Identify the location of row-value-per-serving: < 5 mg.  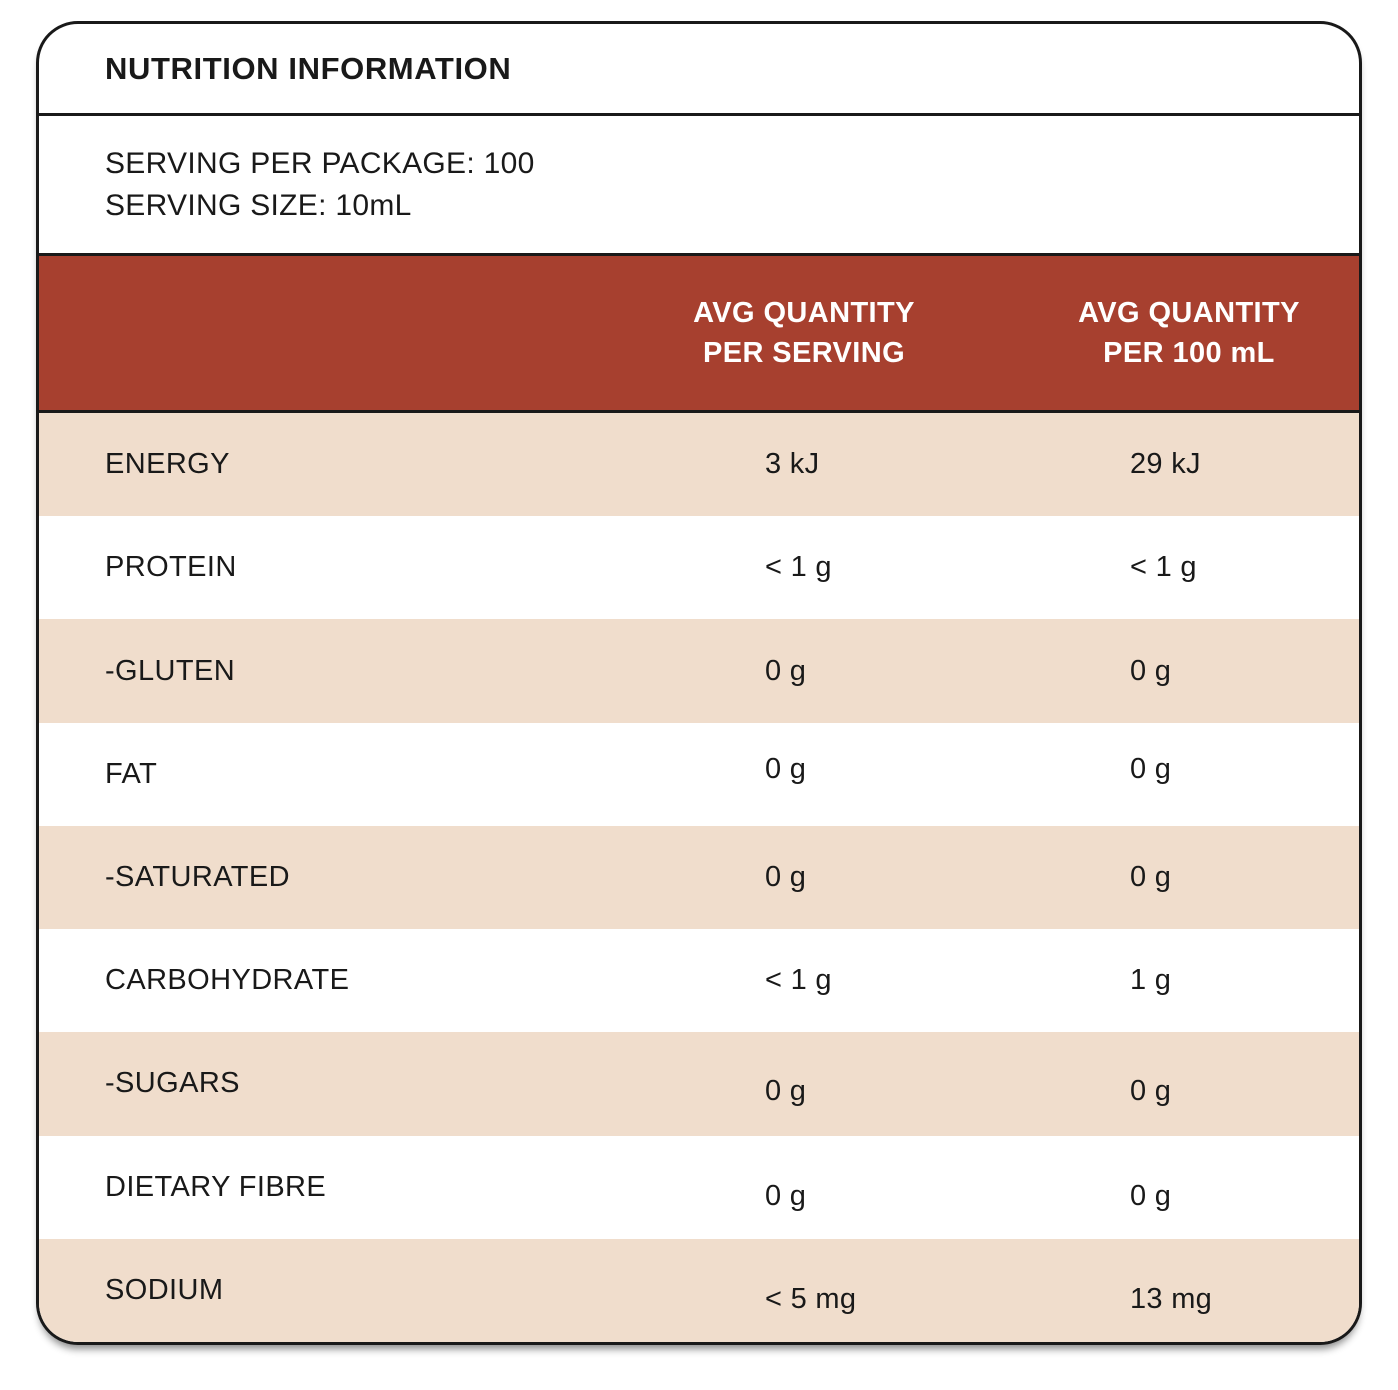
(811, 1298).